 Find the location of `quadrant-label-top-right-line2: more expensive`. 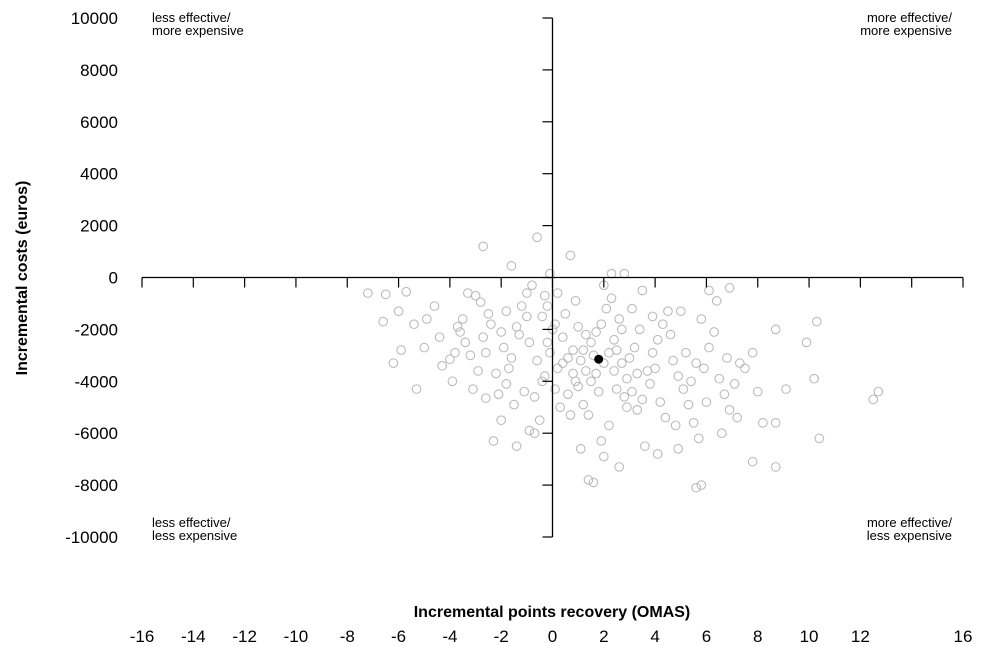

quadrant-label-top-right-line2: more expensive is located at coordinates (906, 30).